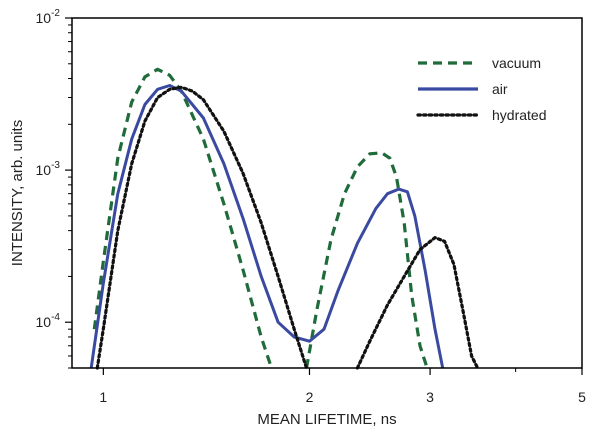 The width and height of the screenshot is (597, 434). Describe the element at coordinates (500, 89) in the screenshot. I see `legend-label-air: air` at that location.